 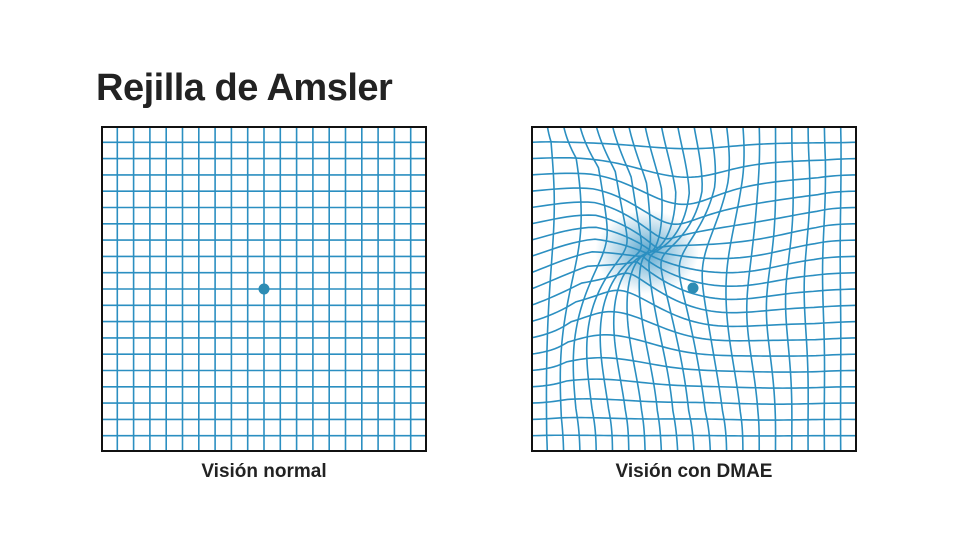 What do you see at coordinates (694, 471) in the screenshot?
I see `caption-amd-vision: Visión con DMAE` at bounding box center [694, 471].